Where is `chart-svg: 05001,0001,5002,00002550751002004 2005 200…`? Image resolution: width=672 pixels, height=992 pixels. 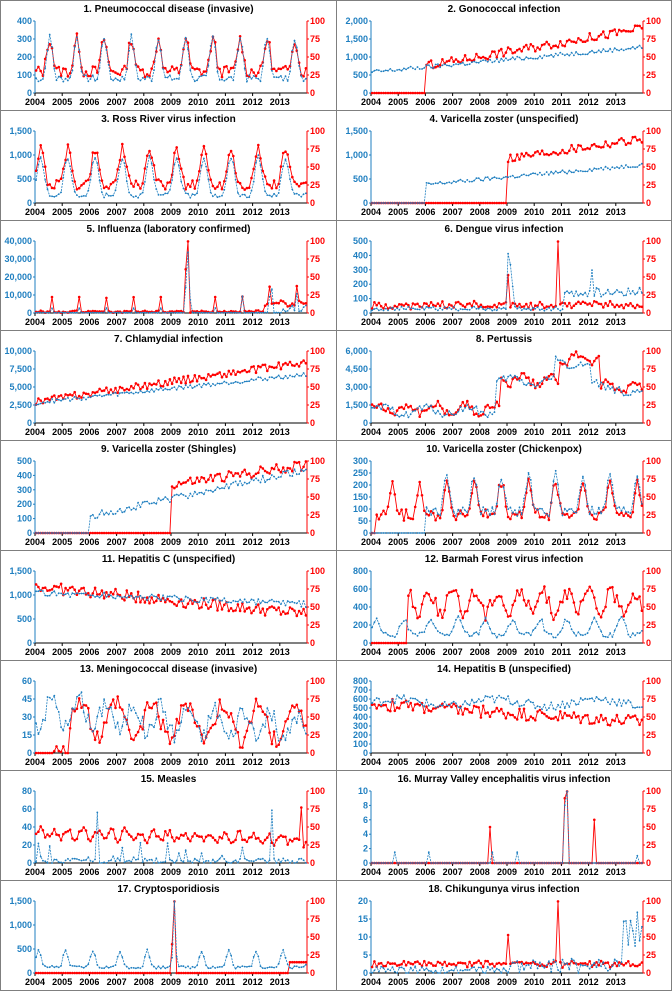
chart-svg: 05001,0001,5002,00002550751002004 2005 200… is located at coordinates (504, 56).